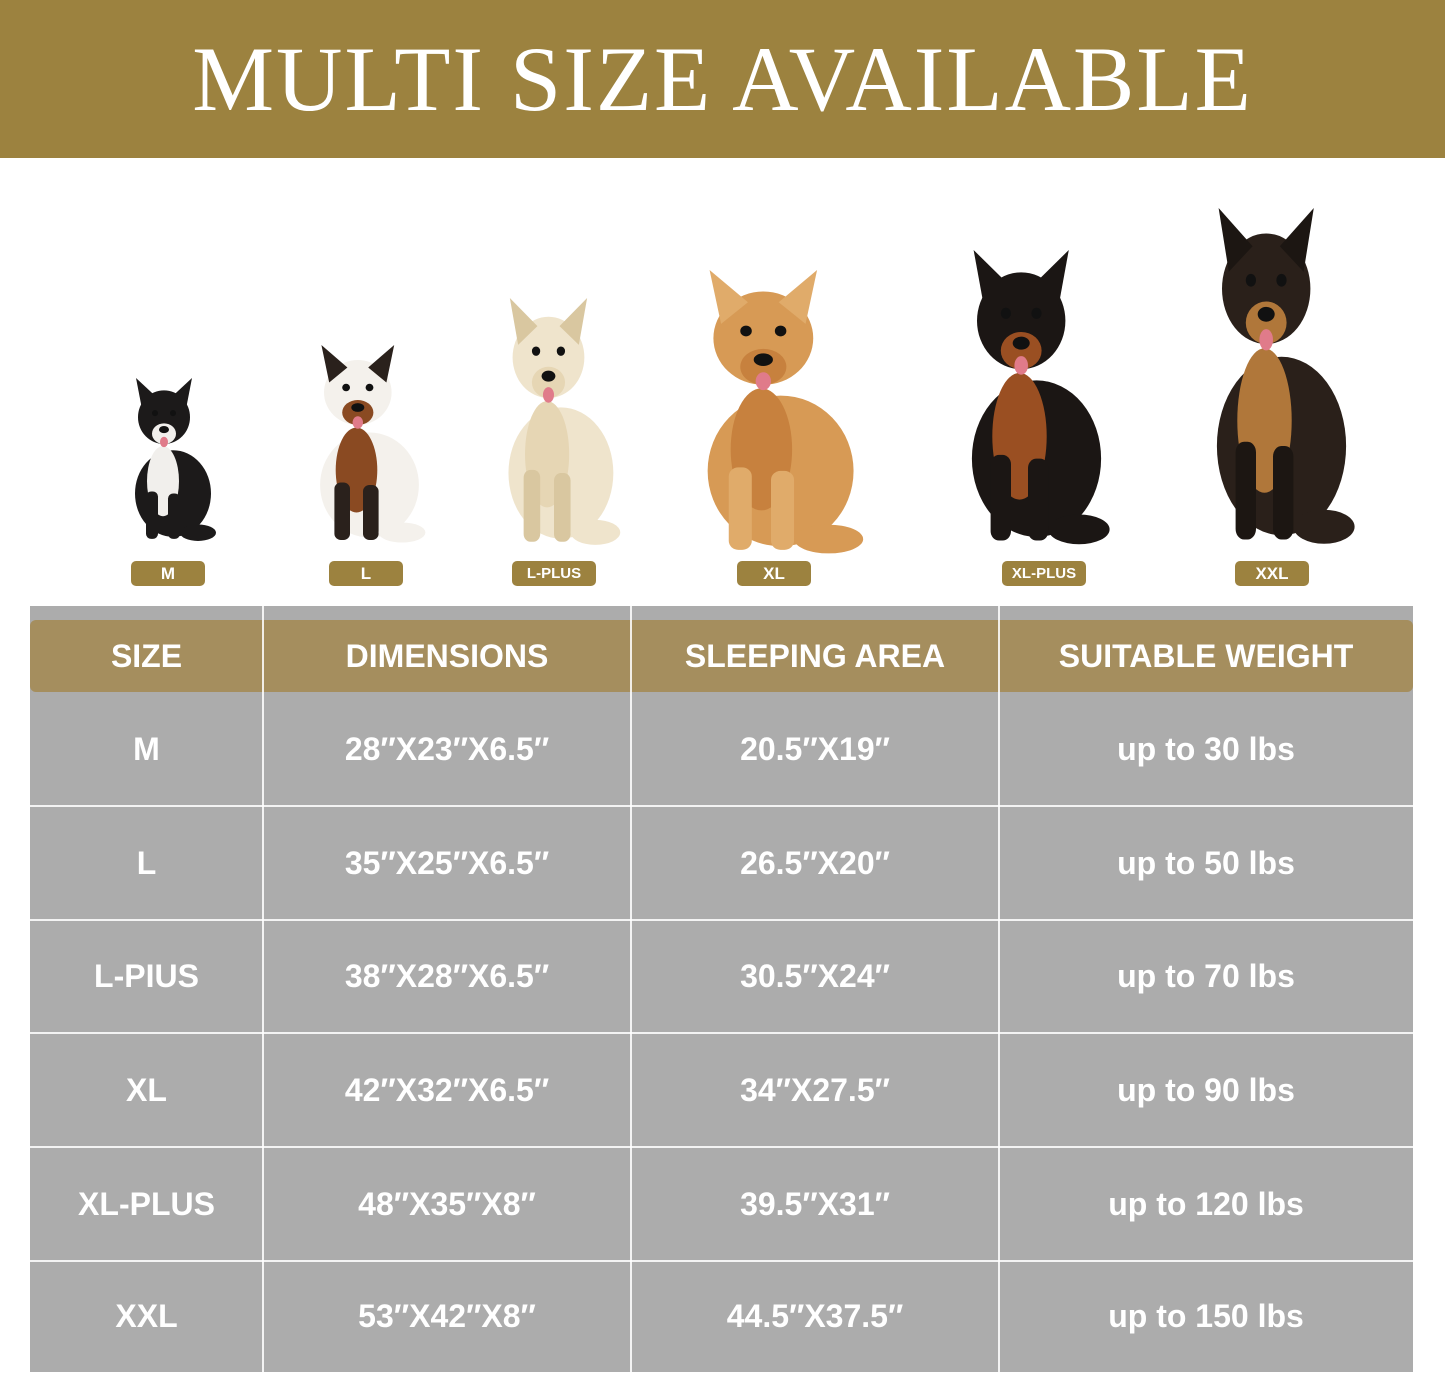  What do you see at coordinates (447, 1316) in the screenshot?
I see `table-cell: 53″X42″X8″` at bounding box center [447, 1316].